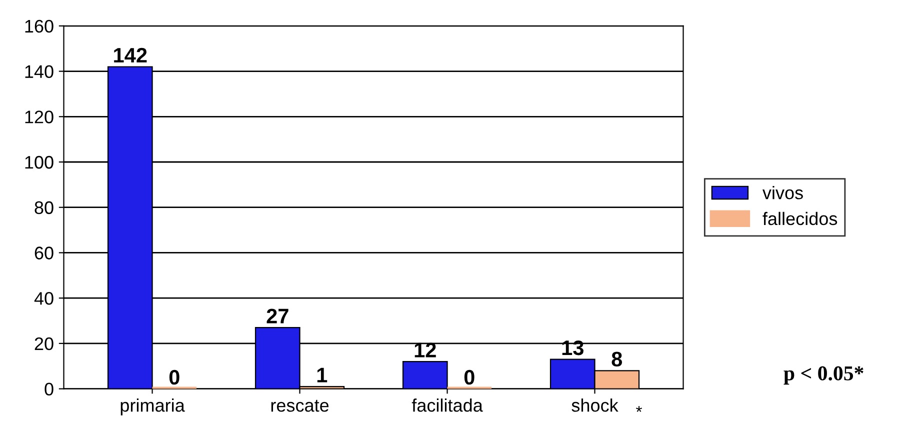  Describe the element at coordinates (44, 298) in the screenshot. I see `y-tick-label: 40` at that location.